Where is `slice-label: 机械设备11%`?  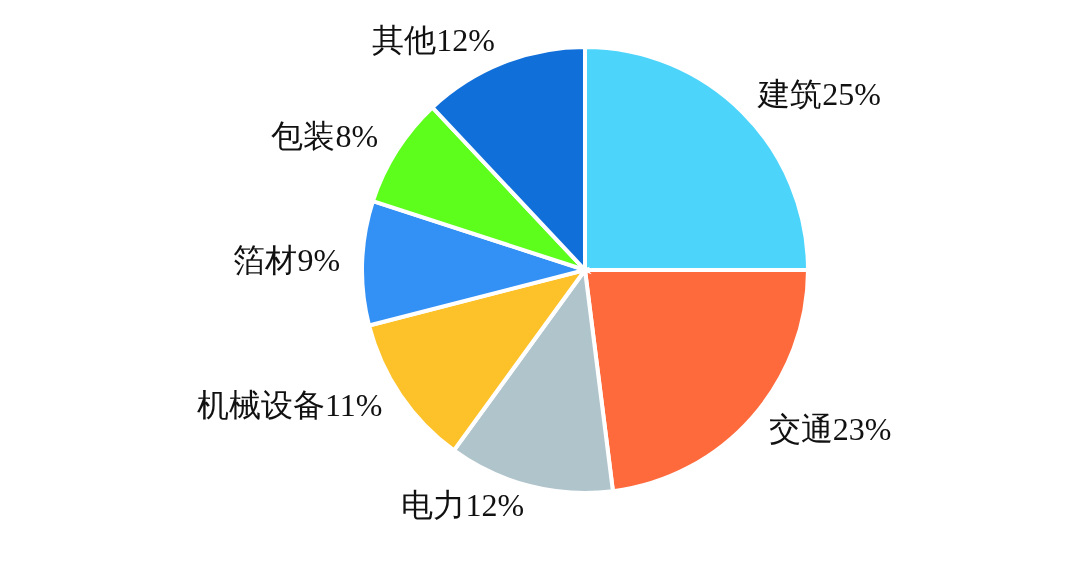
slice-label: 机械设备11% is located at coordinates (289, 405).